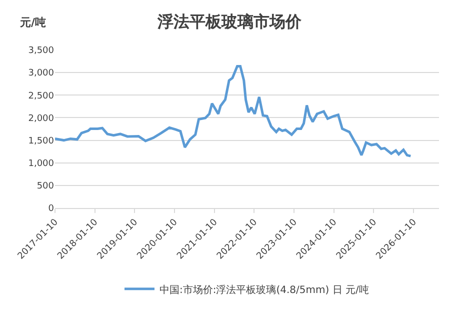 Image resolution: width=459 pixels, height=315 pixels. I want to click on legend-label: 中国:市场价:浮法平板玻璃(4.8/5mm) 日 元/吨, so click(264, 290).